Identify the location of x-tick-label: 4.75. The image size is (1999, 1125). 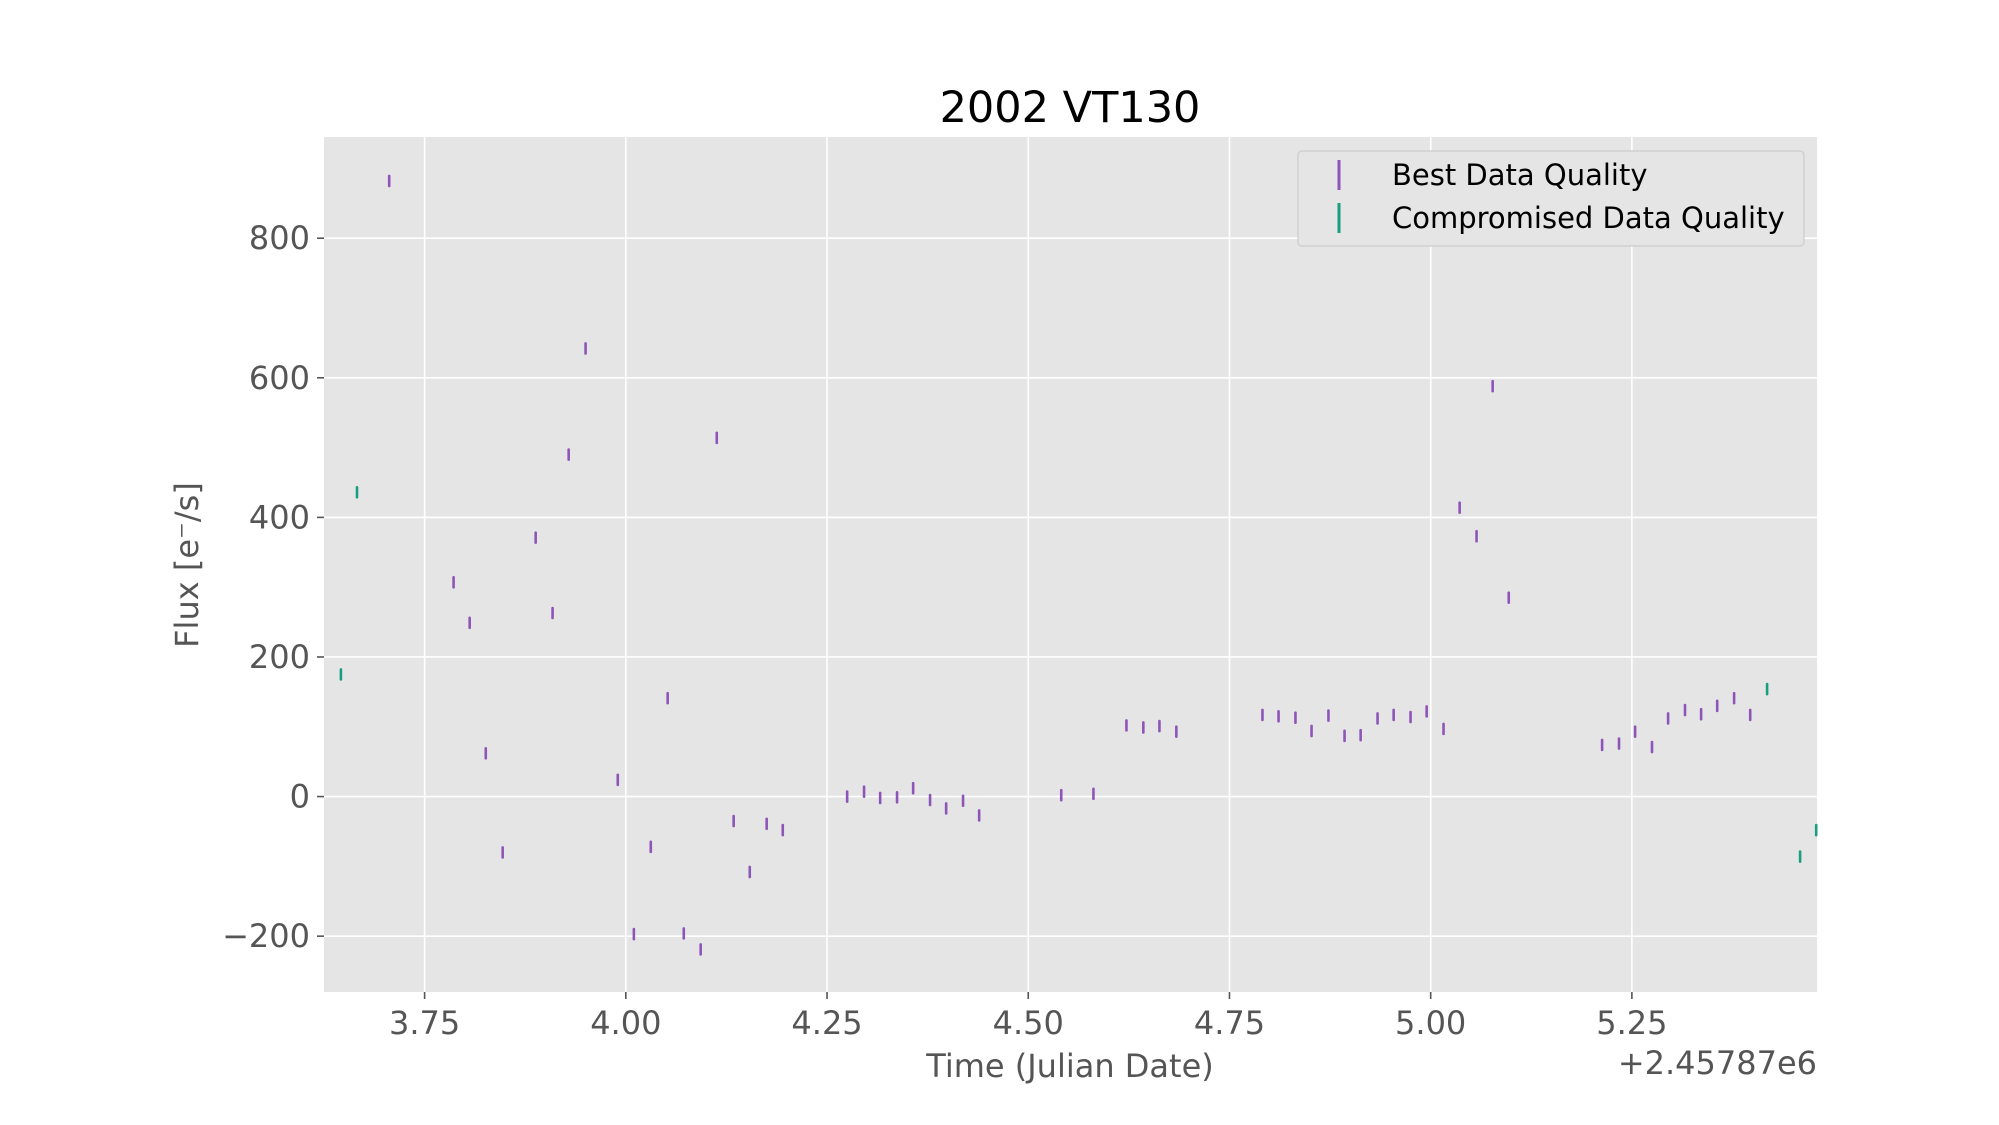
(1229, 1023).